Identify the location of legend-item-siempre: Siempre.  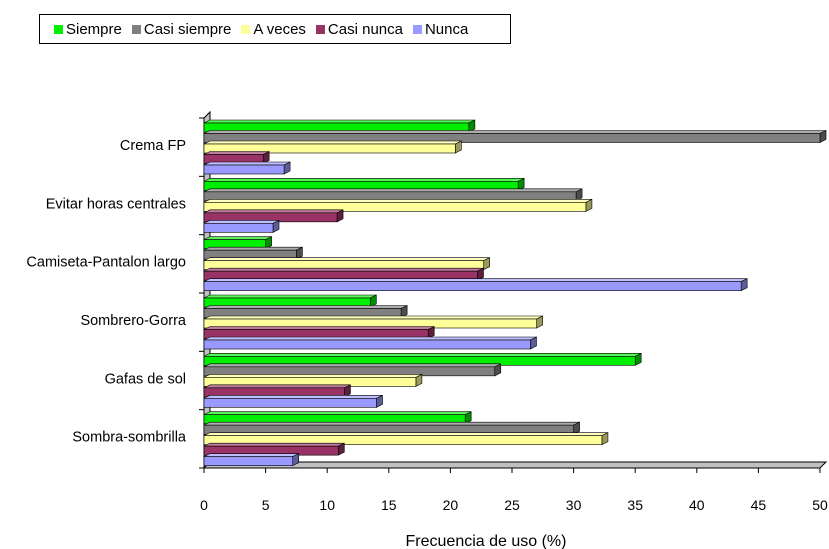
(88, 29).